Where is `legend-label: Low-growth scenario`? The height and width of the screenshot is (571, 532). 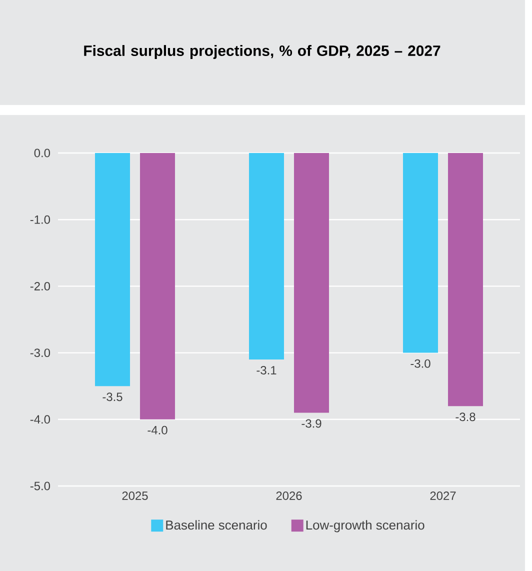
legend-label: Low-growth scenario is located at coordinates (365, 526).